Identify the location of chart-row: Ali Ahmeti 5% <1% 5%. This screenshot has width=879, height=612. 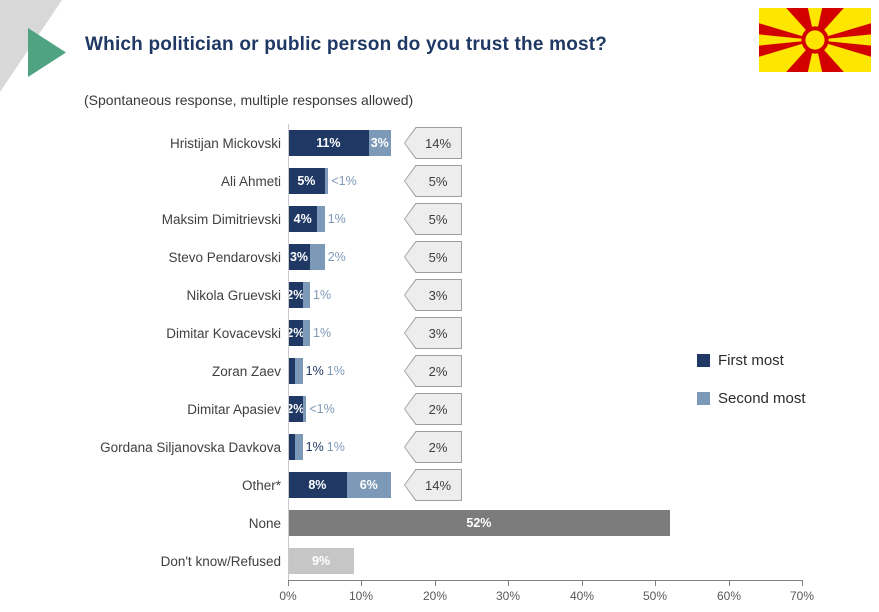
(439, 181).